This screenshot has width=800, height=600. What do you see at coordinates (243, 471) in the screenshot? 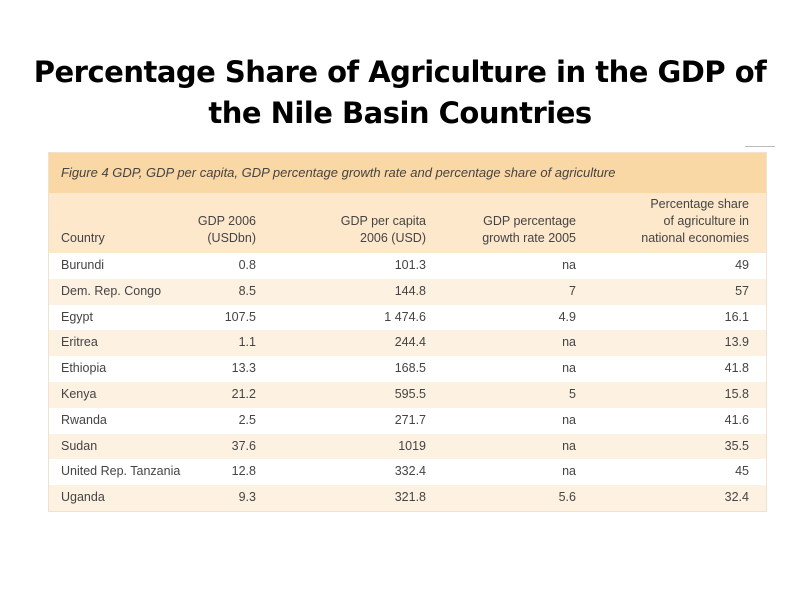
I see `cell-gdp-2006: 12.8` at bounding box center [243, 471].